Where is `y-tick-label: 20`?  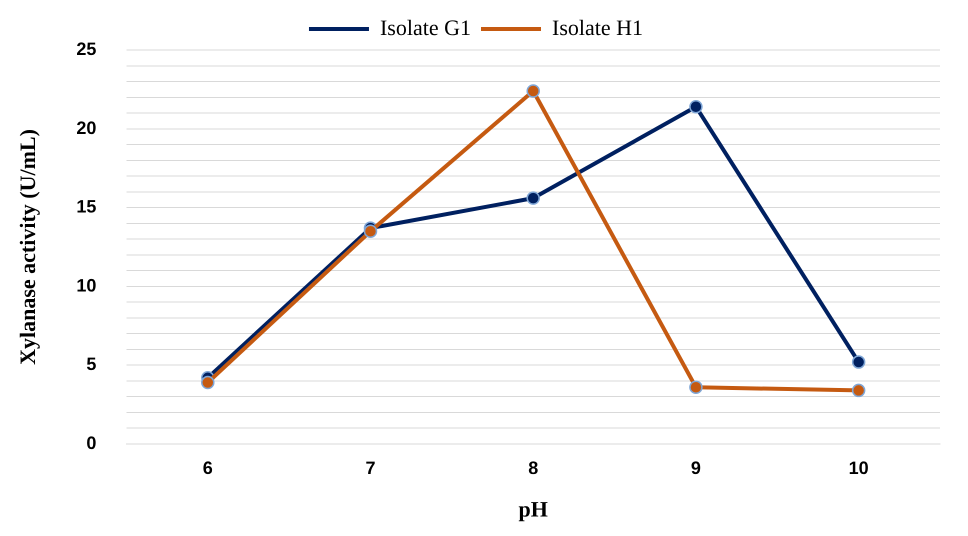 y-tick-label: 20 is located at coordinates (86, 128).